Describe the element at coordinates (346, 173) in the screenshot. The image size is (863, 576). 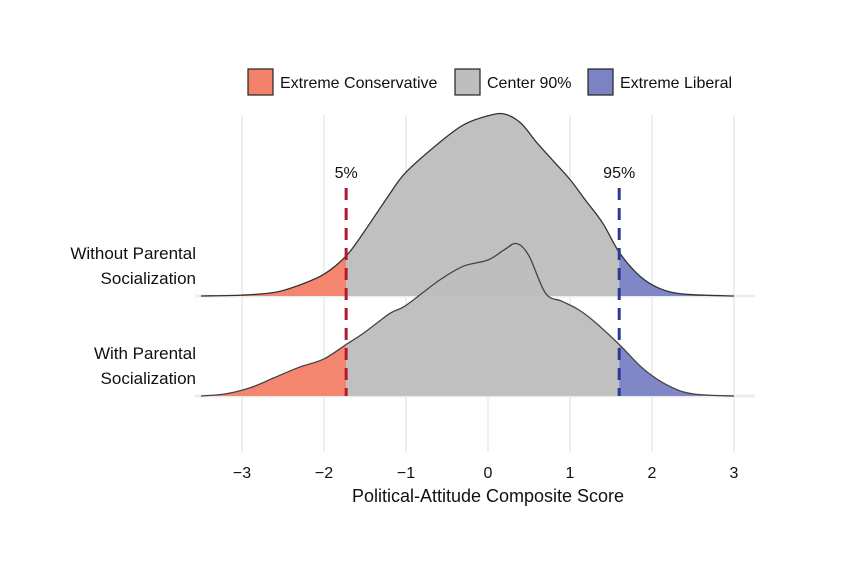
I see `cutoff-label: 5%` at that location.